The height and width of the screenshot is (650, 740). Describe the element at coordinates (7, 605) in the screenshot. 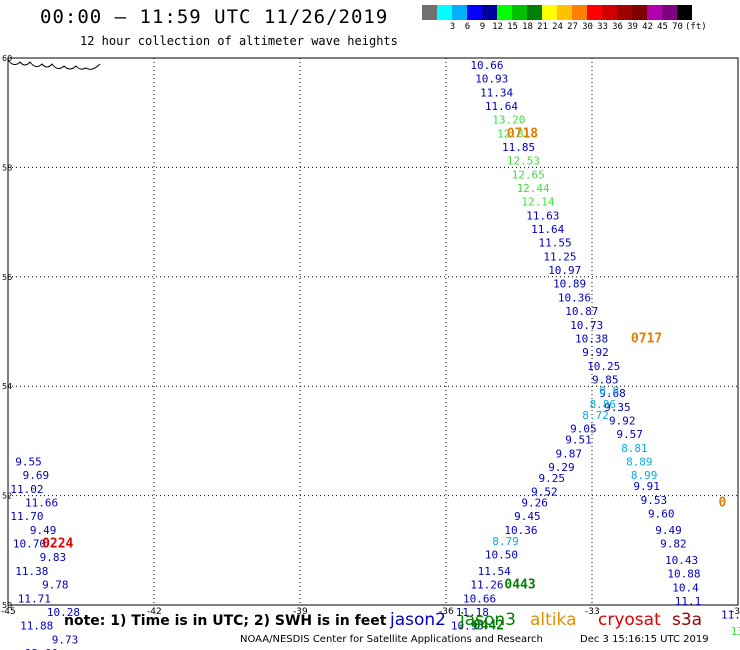

I see `lat-tick-label: 50` at that location.